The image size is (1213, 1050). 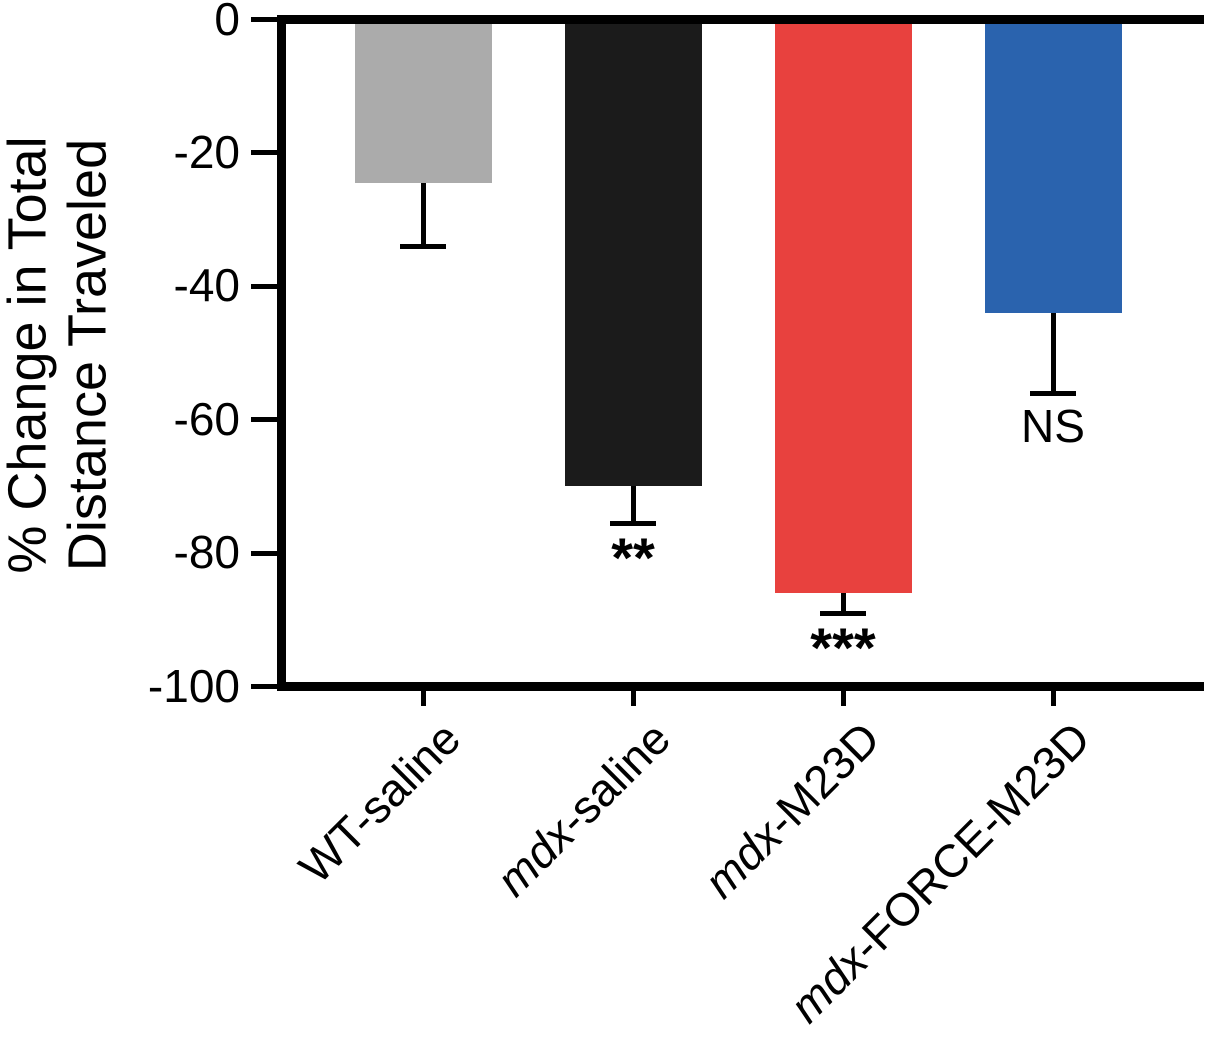 I want to click on x-axis-label-text: mdx-M23D, so click(x=792, y=809).